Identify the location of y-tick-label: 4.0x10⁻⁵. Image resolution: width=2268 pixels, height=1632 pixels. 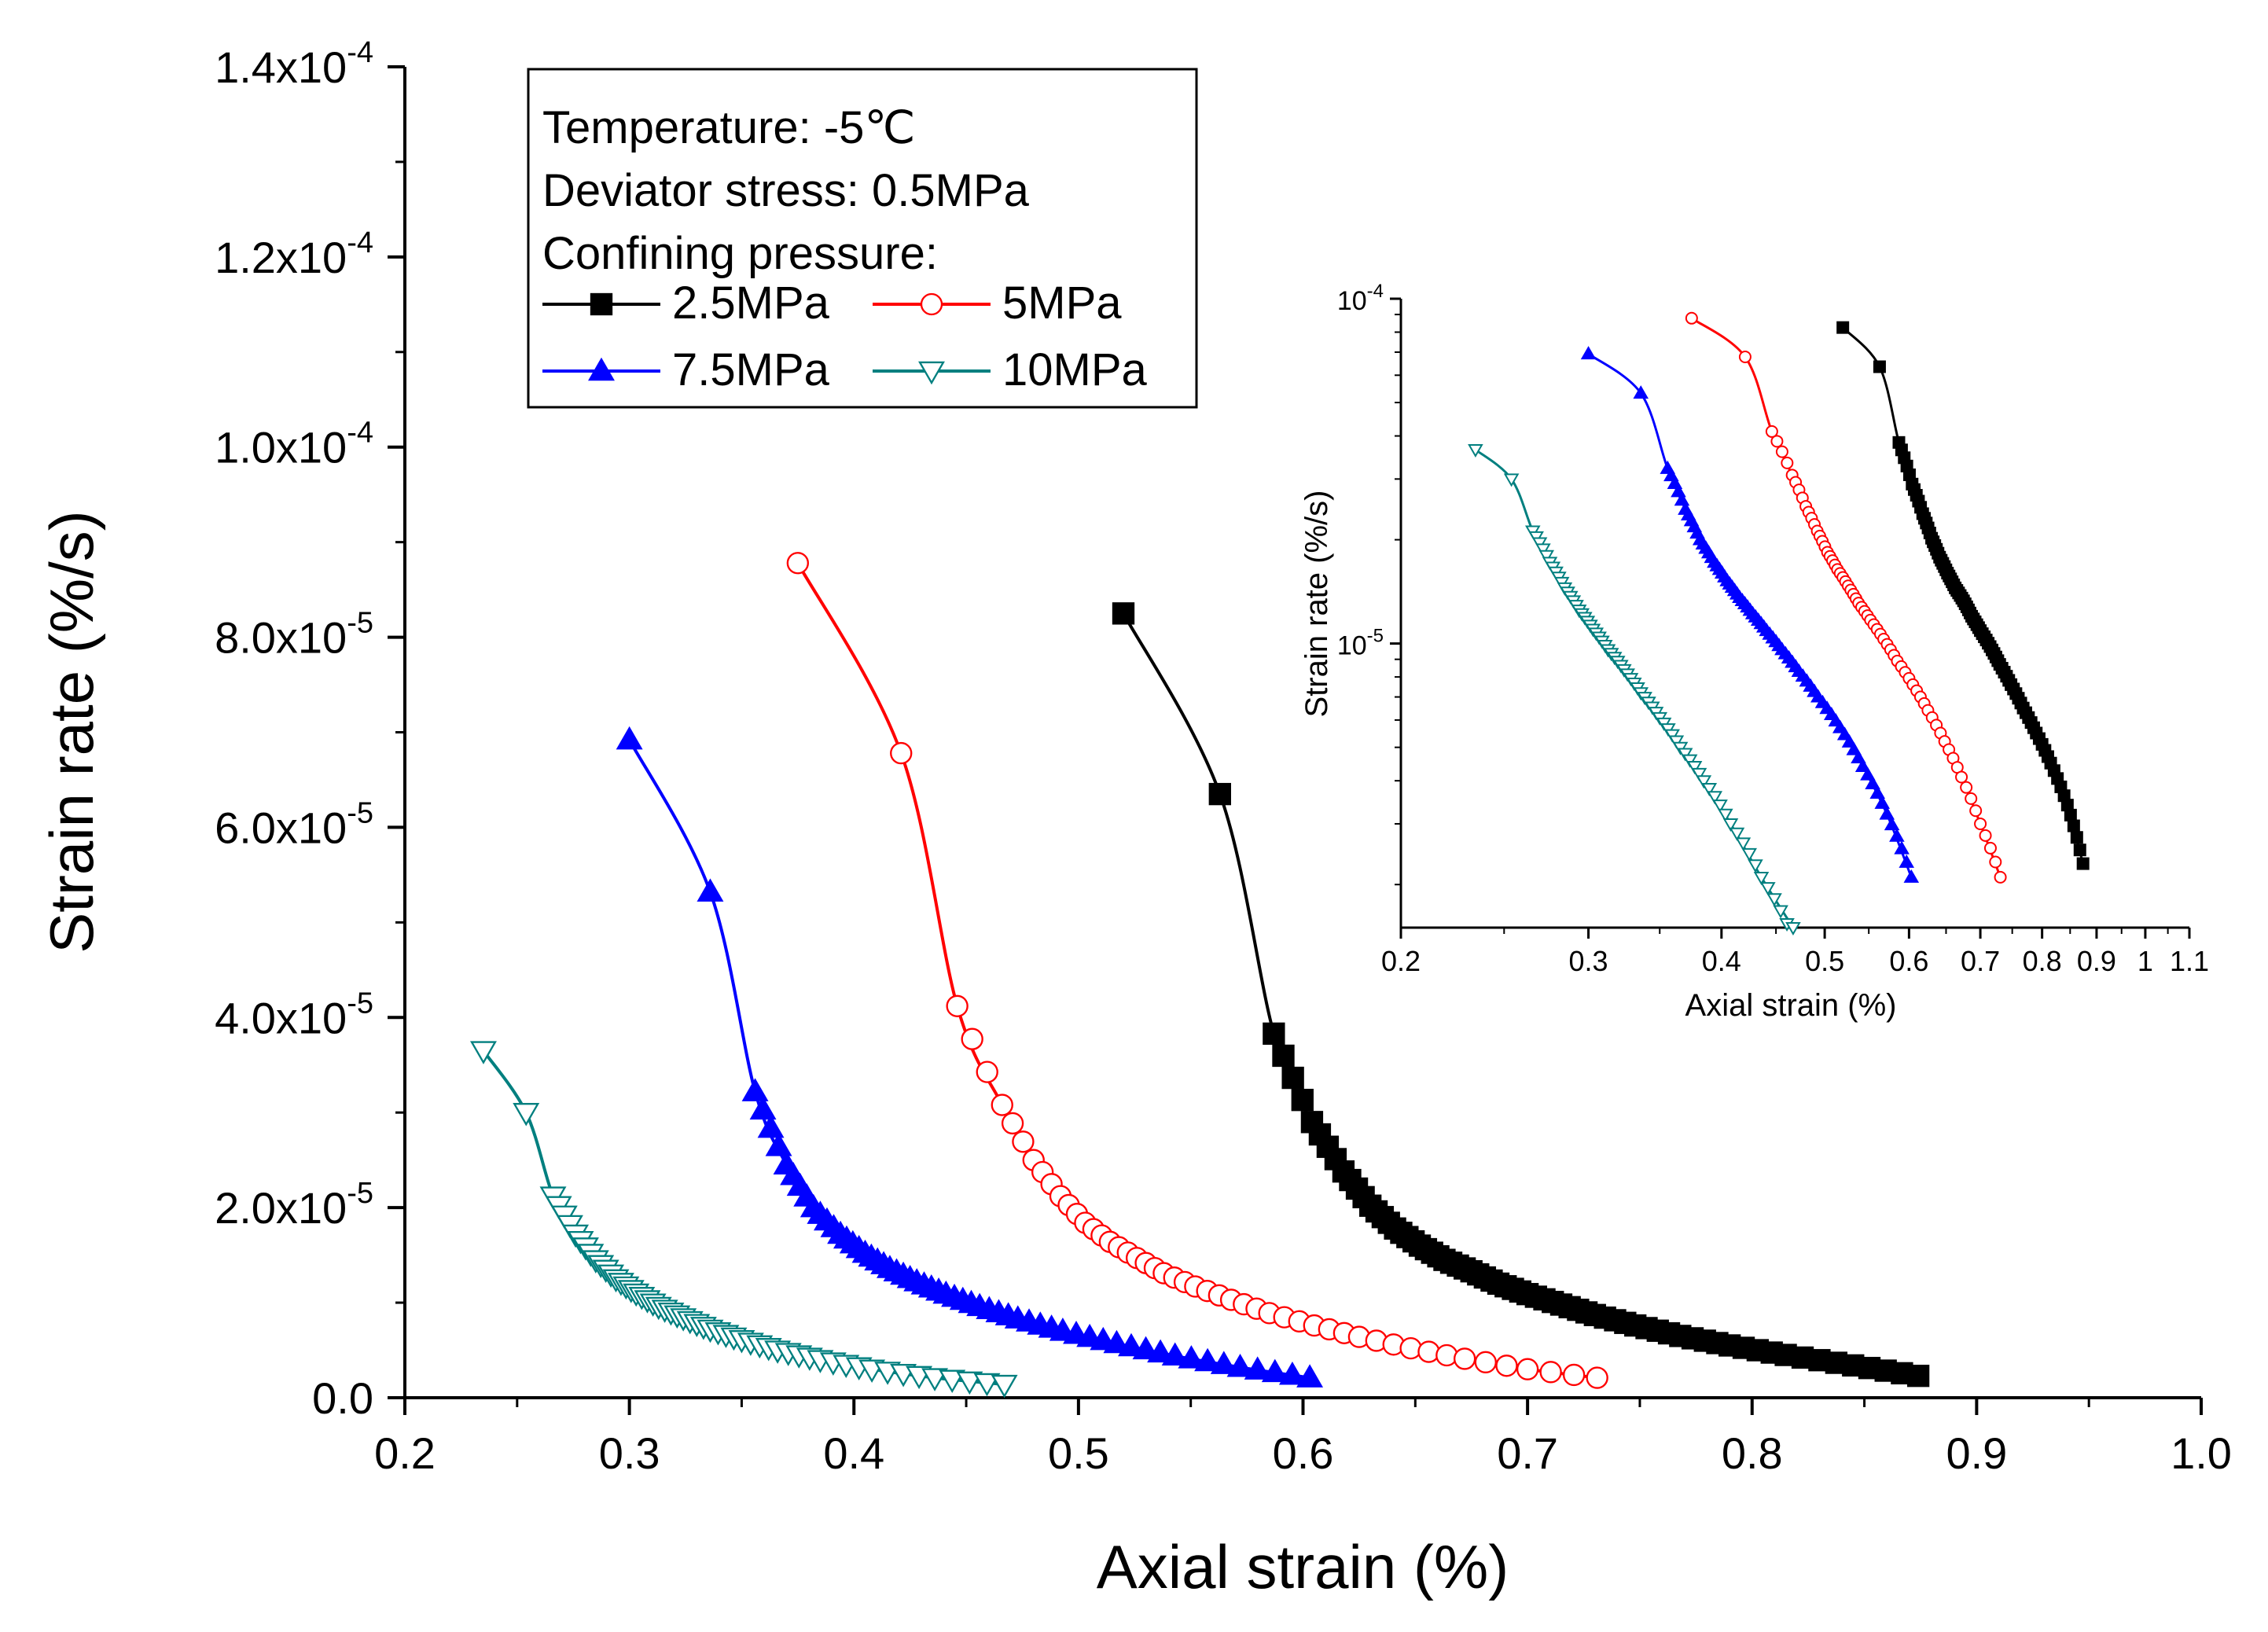
(294, 1014).